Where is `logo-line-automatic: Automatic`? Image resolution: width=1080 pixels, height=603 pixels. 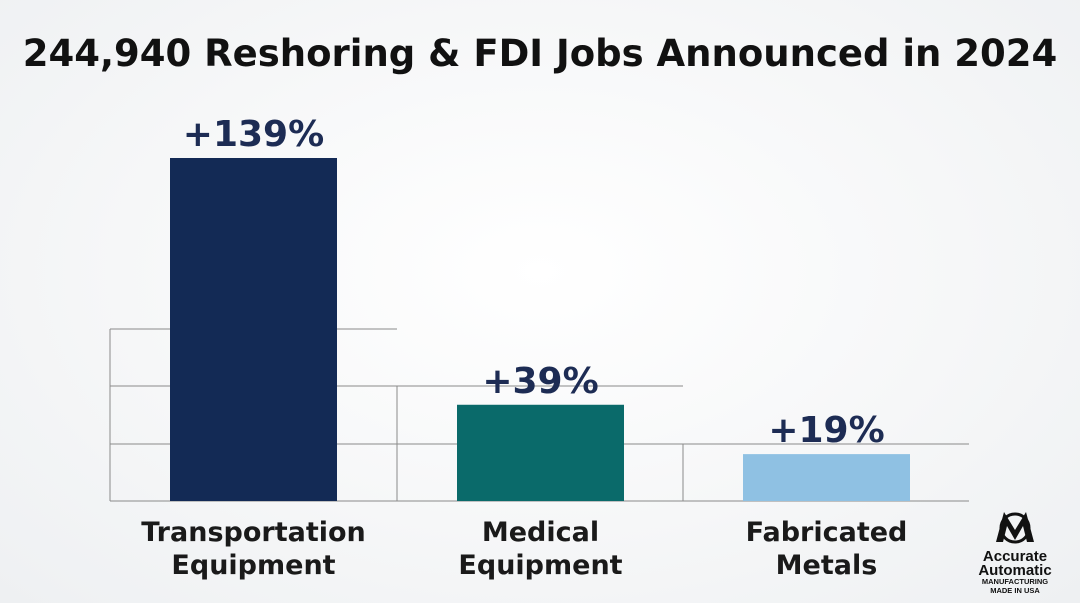
logo-line-automatic: Automatic is located at coordinates (1014, 570).